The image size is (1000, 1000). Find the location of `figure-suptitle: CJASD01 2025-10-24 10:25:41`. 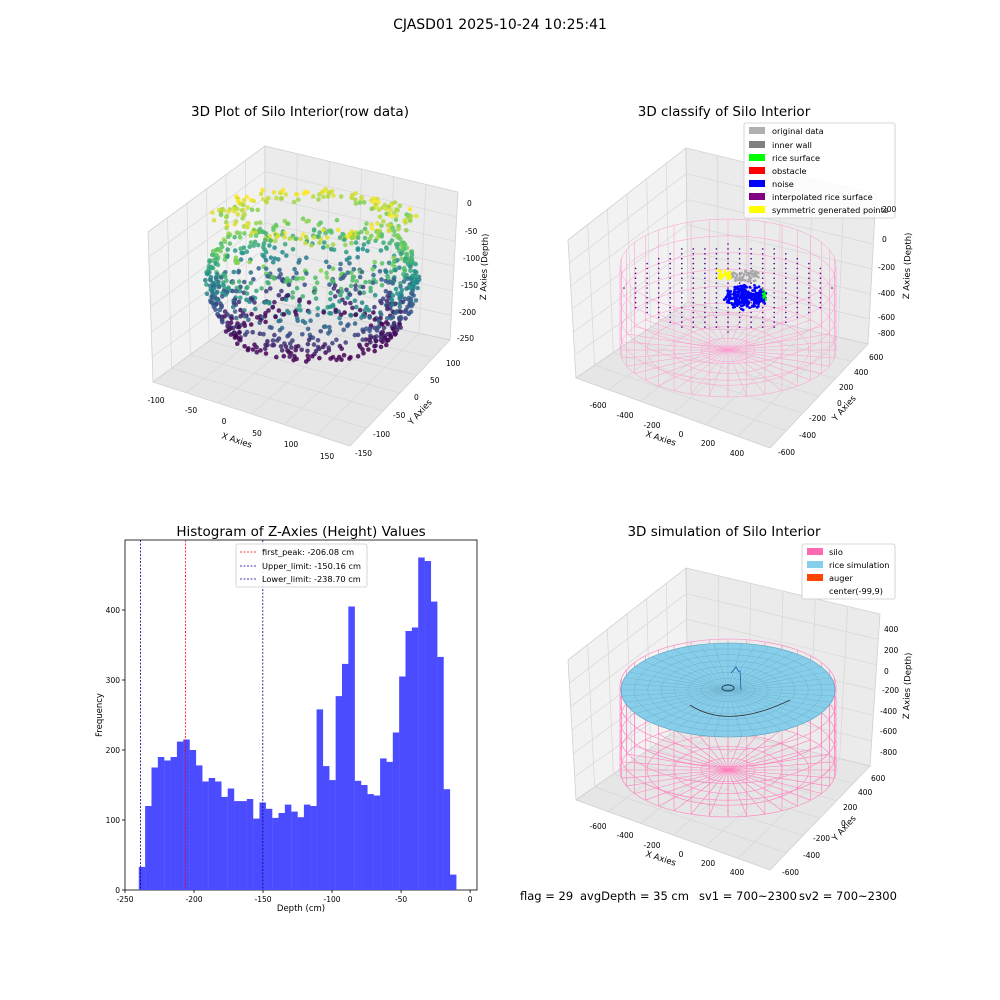

figure-suptitle: CJASD01 2025-10-24 10:25:41 is located at coordinates (500, 25).